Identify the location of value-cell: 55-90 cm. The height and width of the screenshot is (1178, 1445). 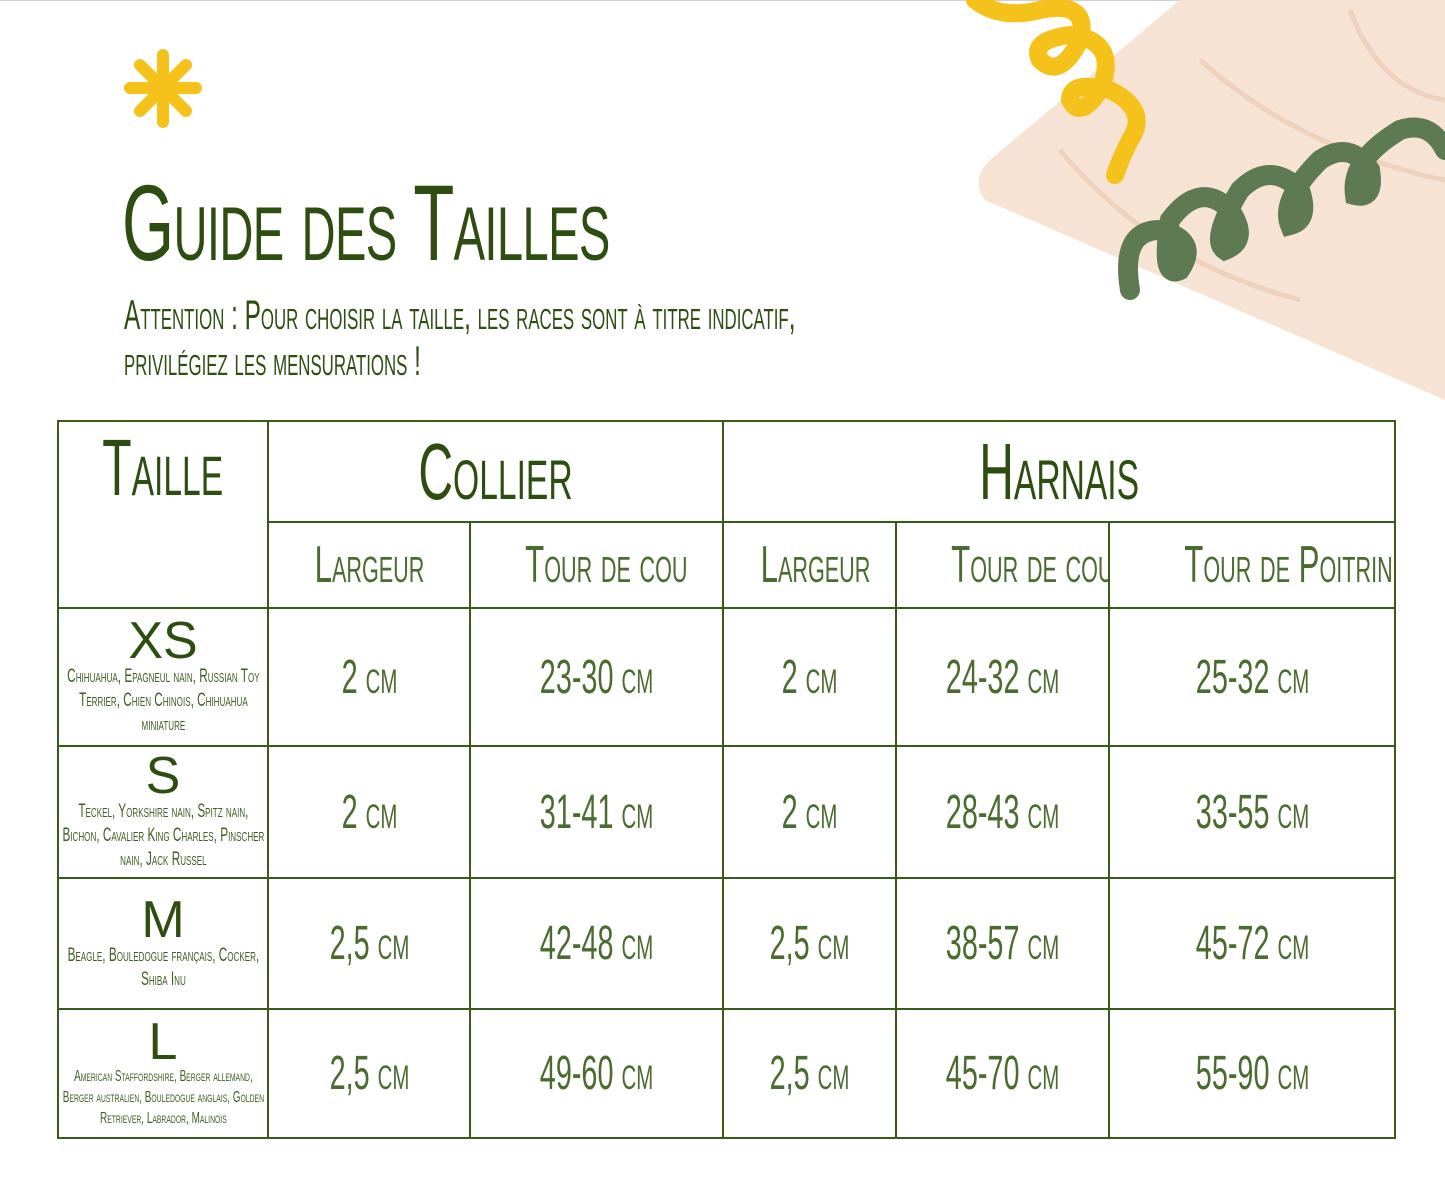
(1252, 1073).